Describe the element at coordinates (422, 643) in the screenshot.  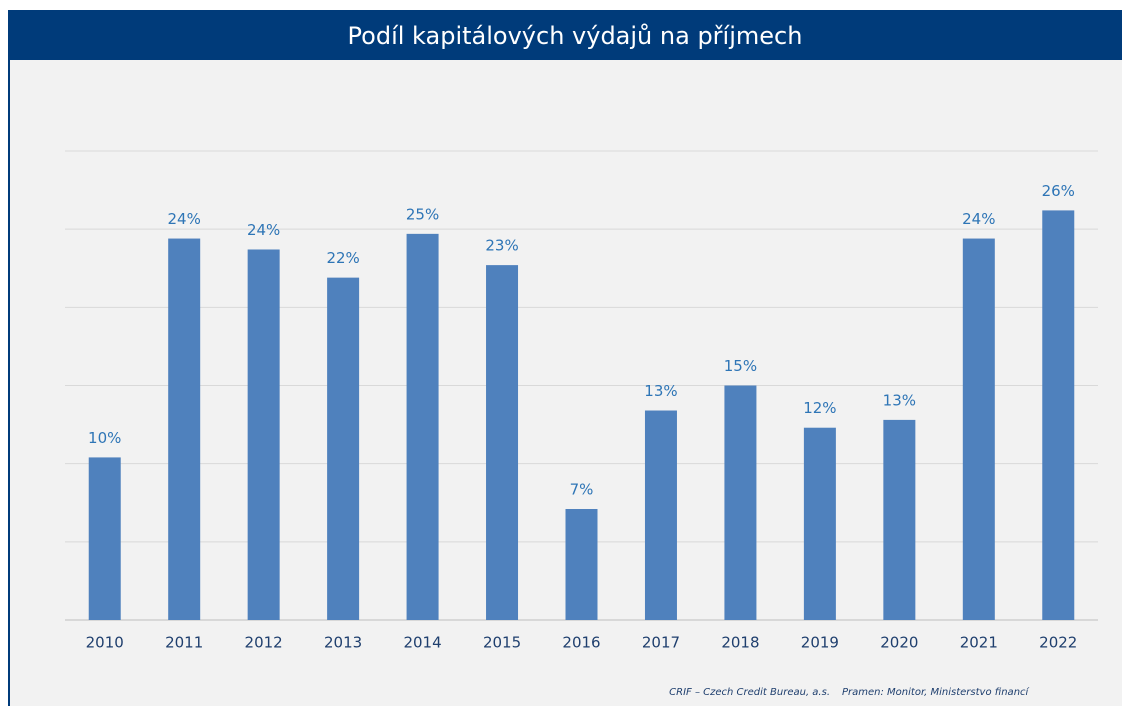
I see `x-tick-label: 2014` at that location.